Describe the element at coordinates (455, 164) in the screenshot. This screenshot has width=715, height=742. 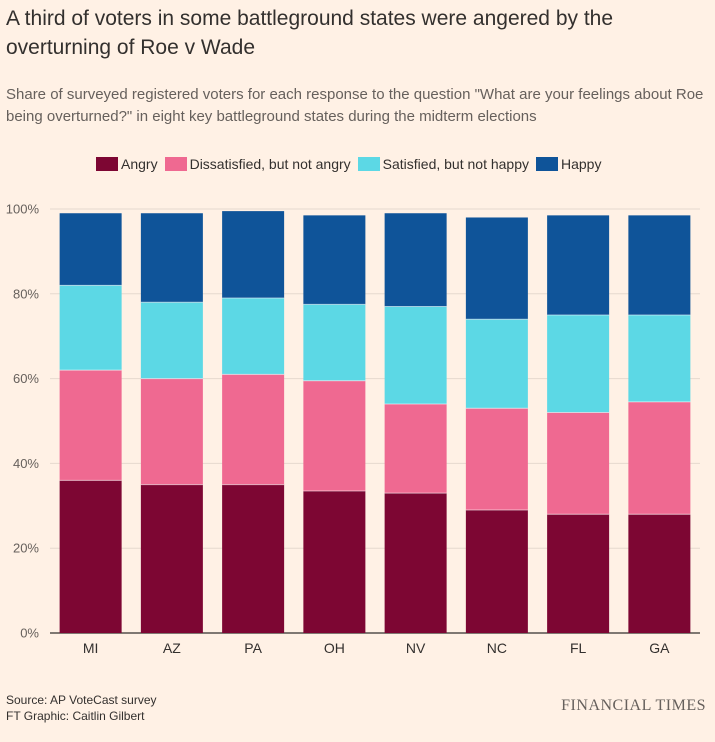
I see `legend-label-satisfied: Satisfied, but not happy` at that location.